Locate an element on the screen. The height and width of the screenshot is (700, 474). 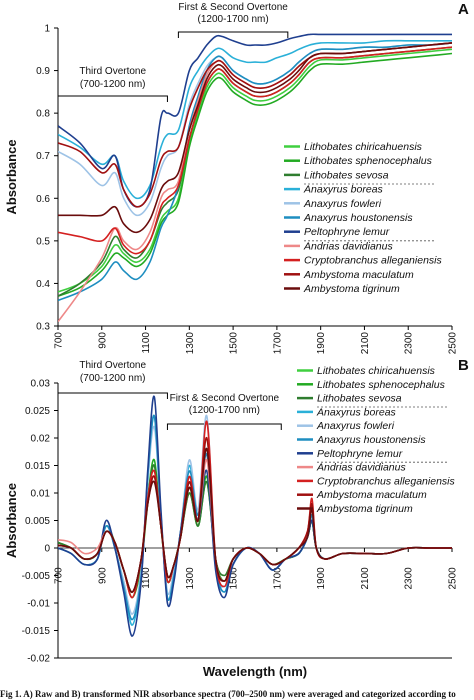
y-tick-label: 0.5 is located at coordinates (43, 241).